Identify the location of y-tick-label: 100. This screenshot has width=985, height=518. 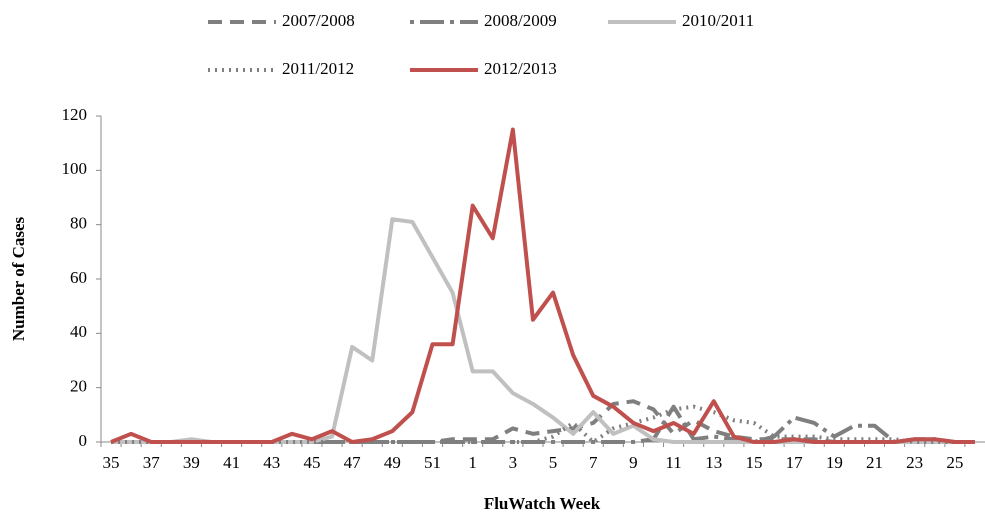
(75, 168).